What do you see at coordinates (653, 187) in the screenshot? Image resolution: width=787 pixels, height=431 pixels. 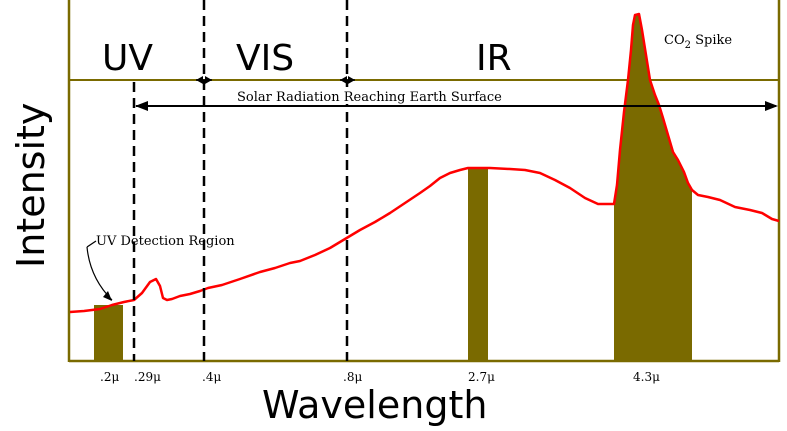 I see `co2-spike-fill` at bounding box center [653, 187].